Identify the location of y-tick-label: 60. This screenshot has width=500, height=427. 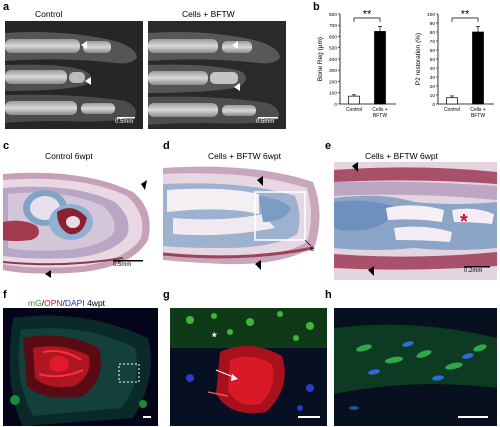
(433, 51).